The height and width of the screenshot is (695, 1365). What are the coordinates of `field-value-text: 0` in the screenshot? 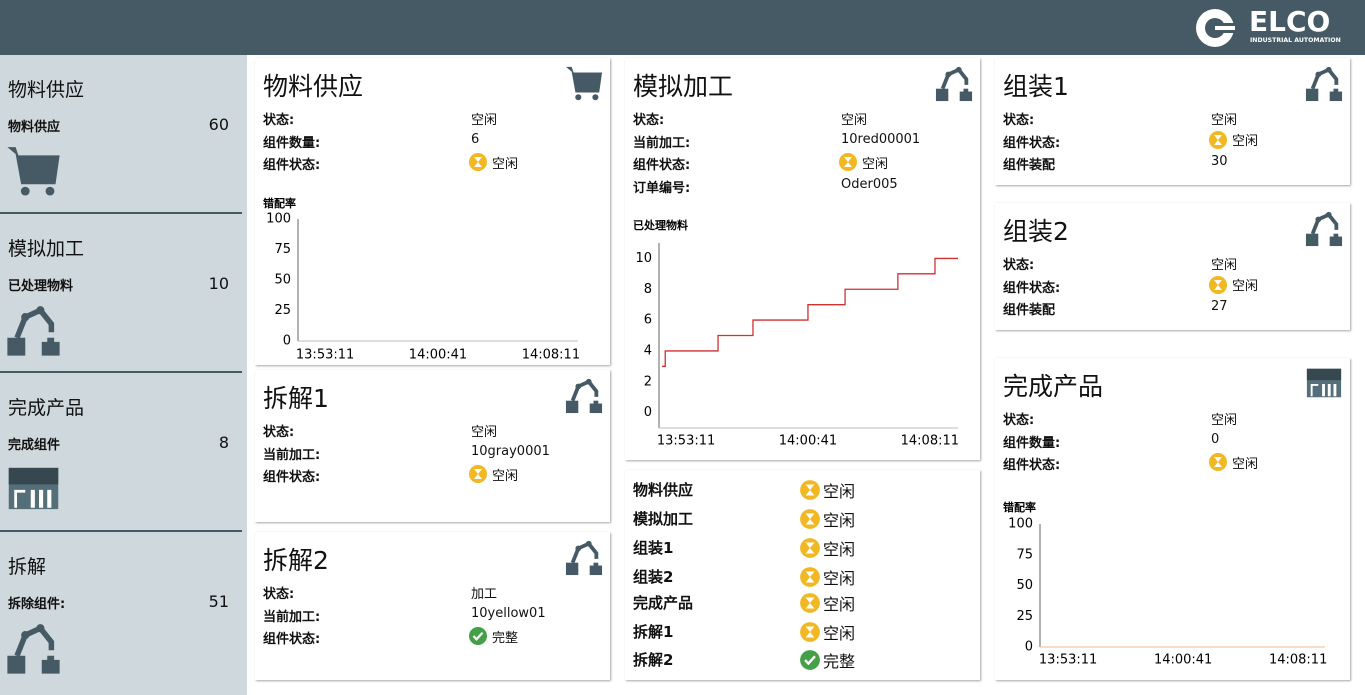 It's located at (1215, 439).